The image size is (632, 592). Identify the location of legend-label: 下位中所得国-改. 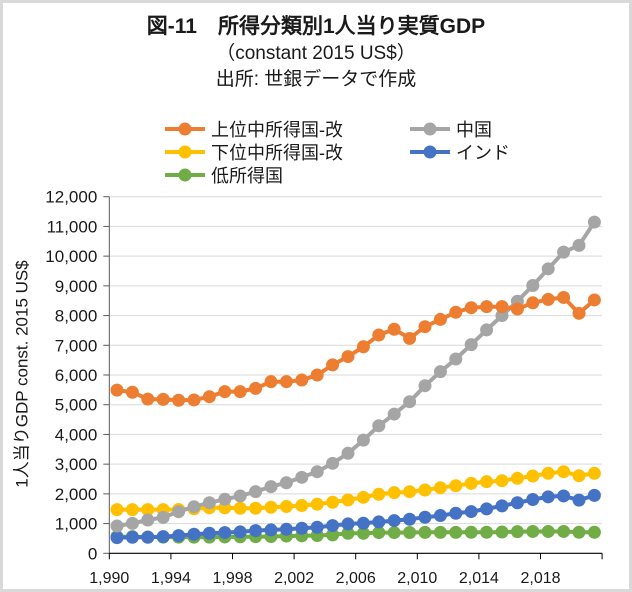
(277, 153).